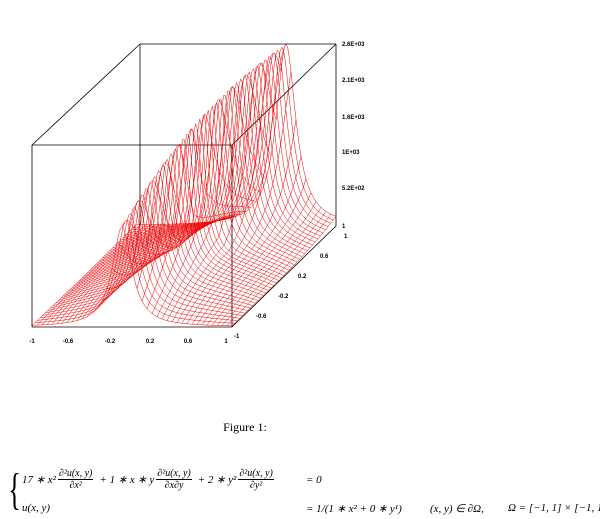  Describe the element at coordinates (344, 227) in the screenshot. I see `z-tick-label: 1` at that location.